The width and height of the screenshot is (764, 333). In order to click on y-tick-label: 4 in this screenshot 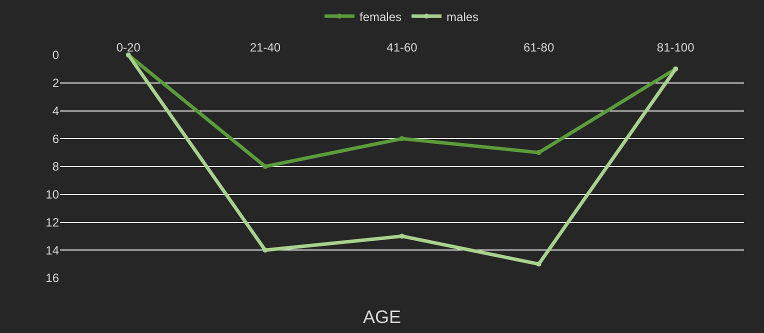, I will do `click(56, 111)`.